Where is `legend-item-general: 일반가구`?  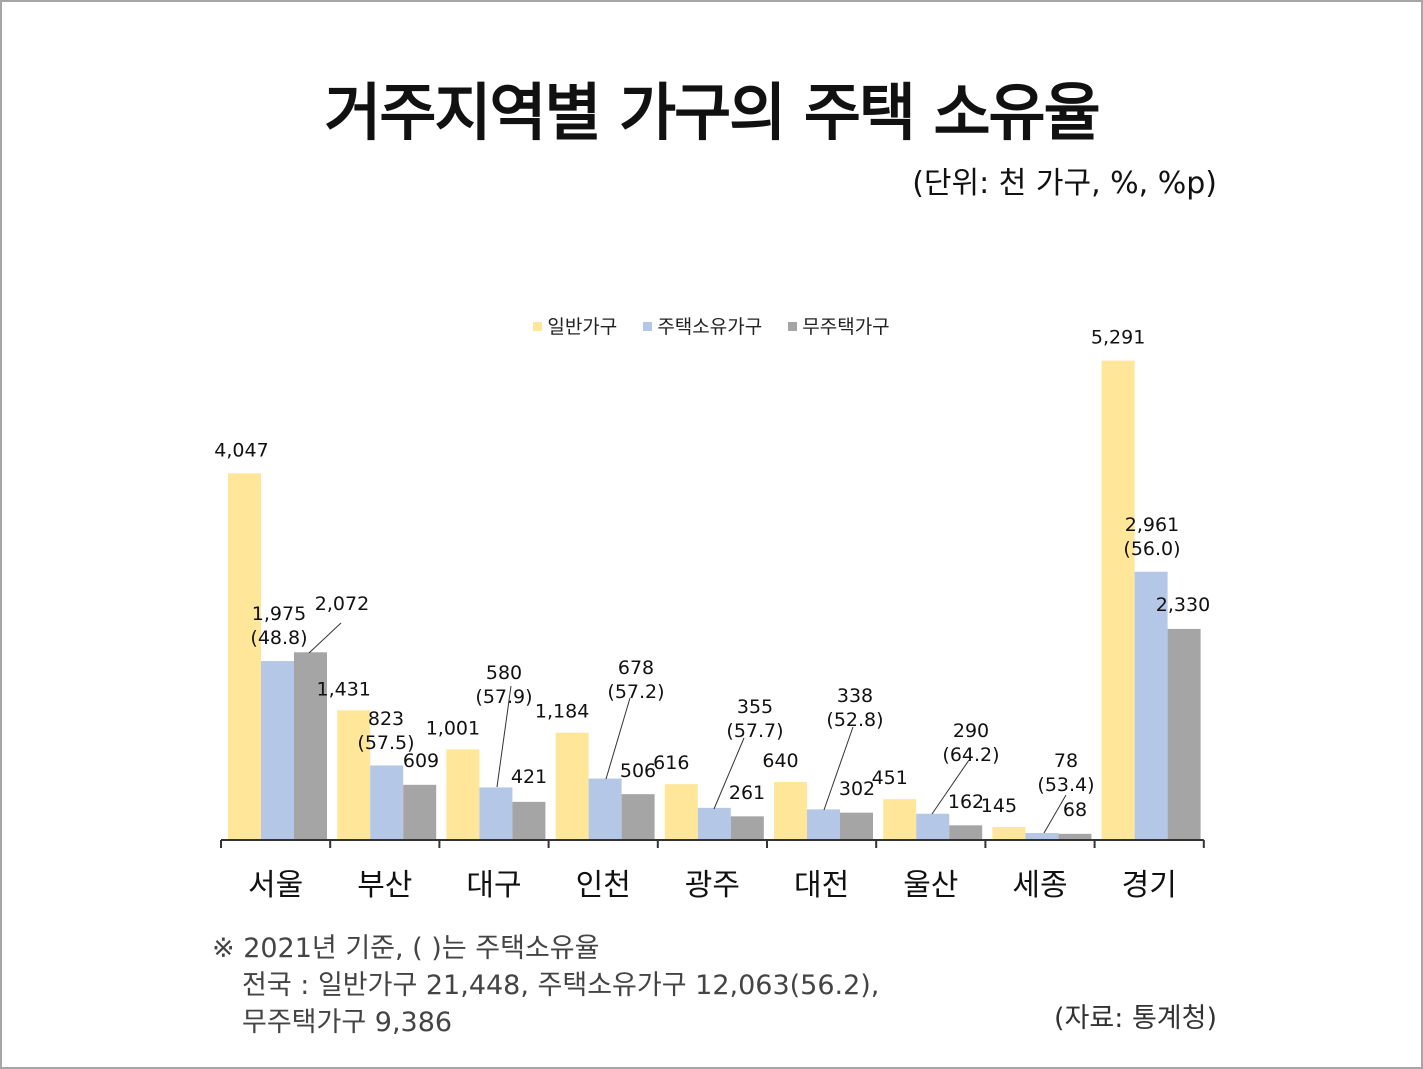
legend-item-general: 일반가구 is located at coordinates (575, 325).